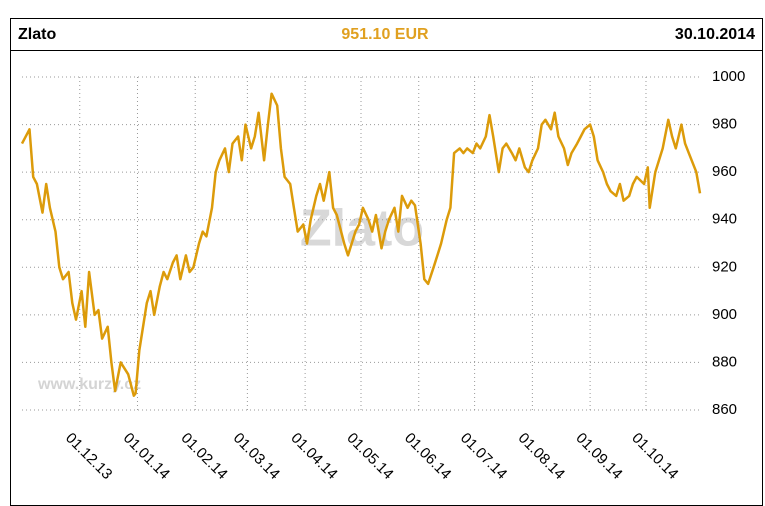  Describe the element at coordinates (724, 171) in the screenshot. I see `y-tick-label: 960` at that location.